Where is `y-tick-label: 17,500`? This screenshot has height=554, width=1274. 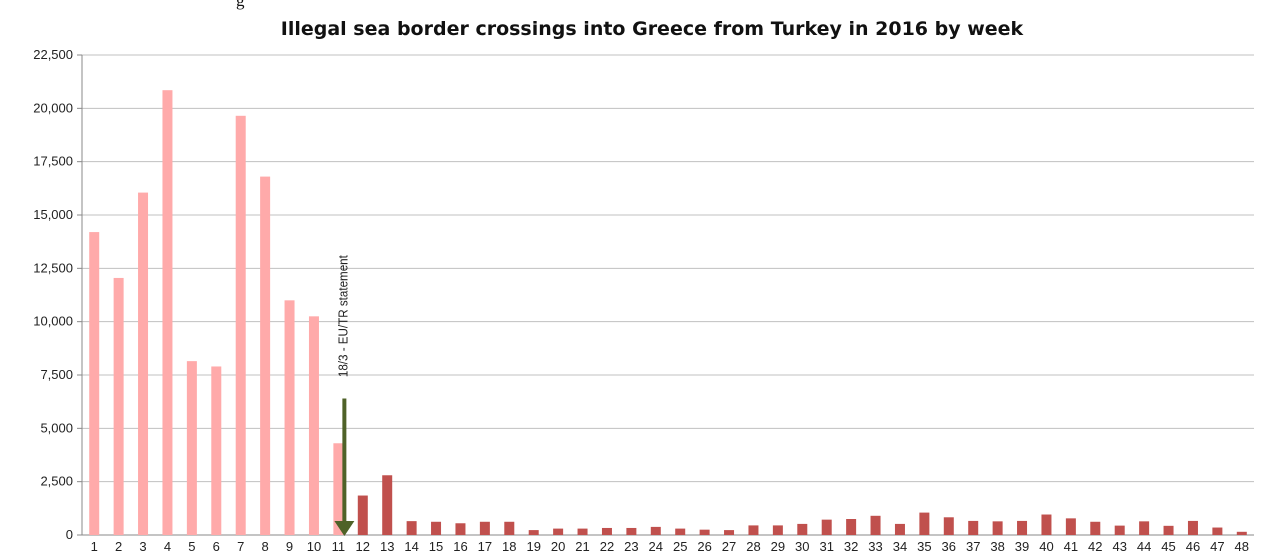 y-tick-label: 17,500 is located at coordinates (53, 161).